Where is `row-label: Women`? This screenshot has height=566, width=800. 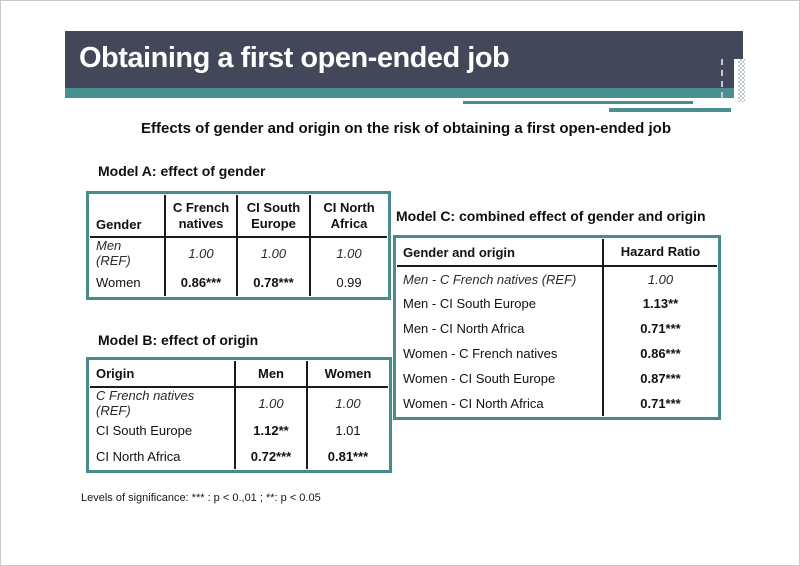
row-label: Women is located at coordinates (128, 282).